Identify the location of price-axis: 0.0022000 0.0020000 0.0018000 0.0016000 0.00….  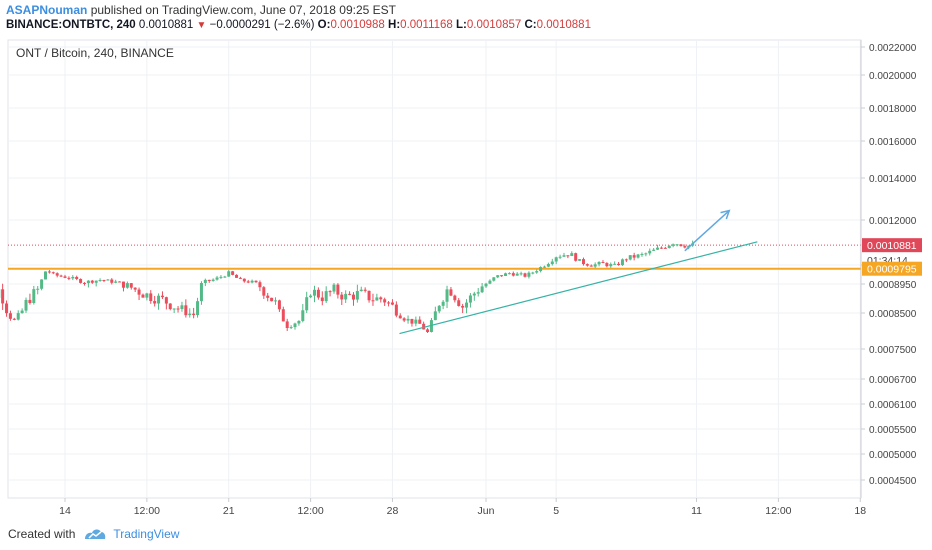
(891, 269).